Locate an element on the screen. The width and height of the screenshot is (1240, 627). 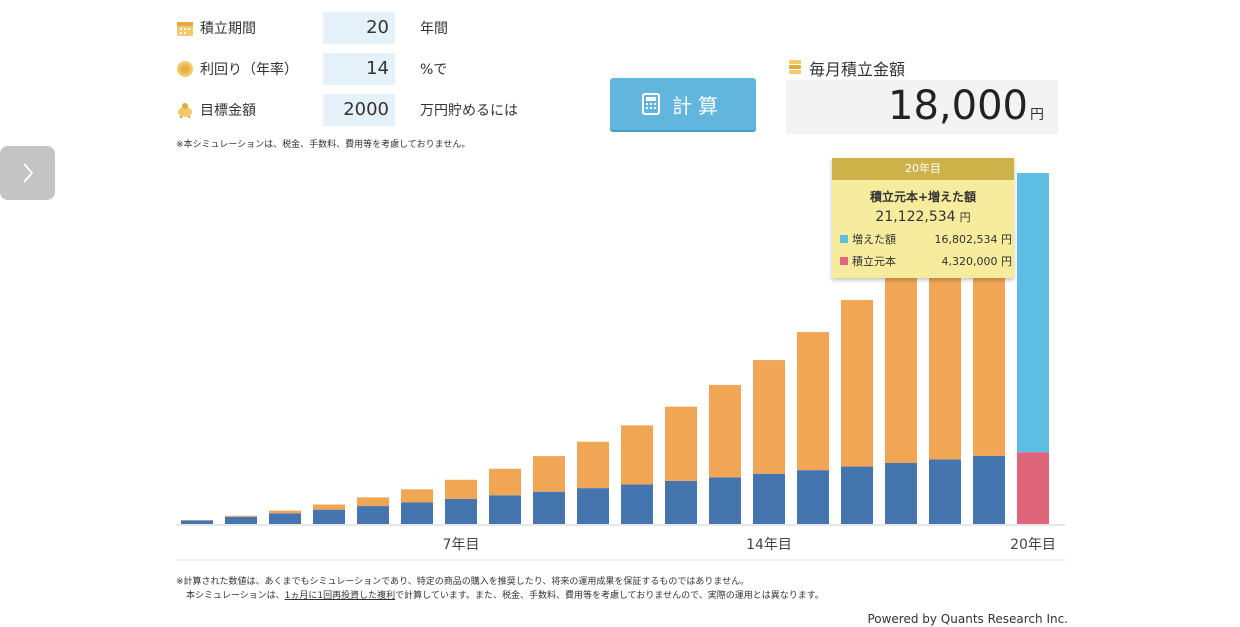
tooltip-gain-label: 増えた額 is located at coordinates (874, 239).